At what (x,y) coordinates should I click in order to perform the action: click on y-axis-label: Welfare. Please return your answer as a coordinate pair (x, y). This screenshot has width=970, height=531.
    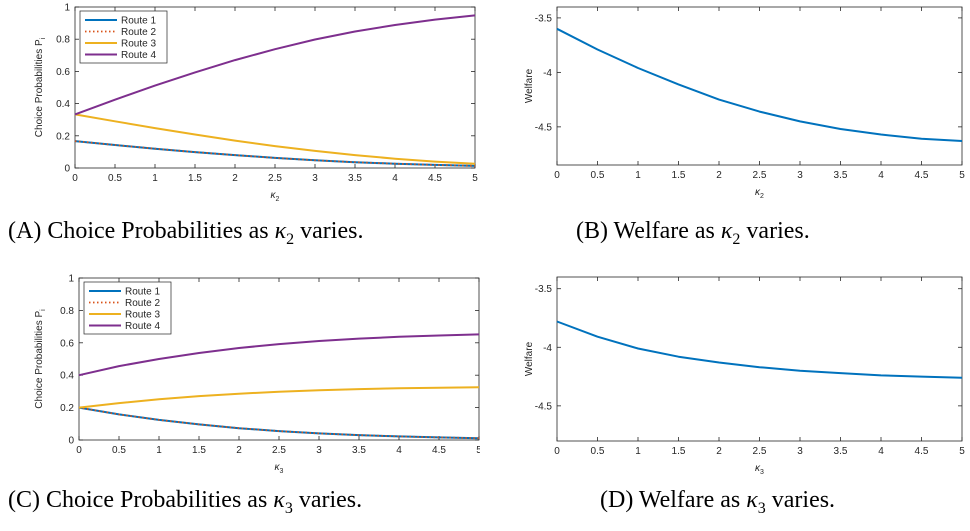
    Looking at the image, I should click on (529, 358).